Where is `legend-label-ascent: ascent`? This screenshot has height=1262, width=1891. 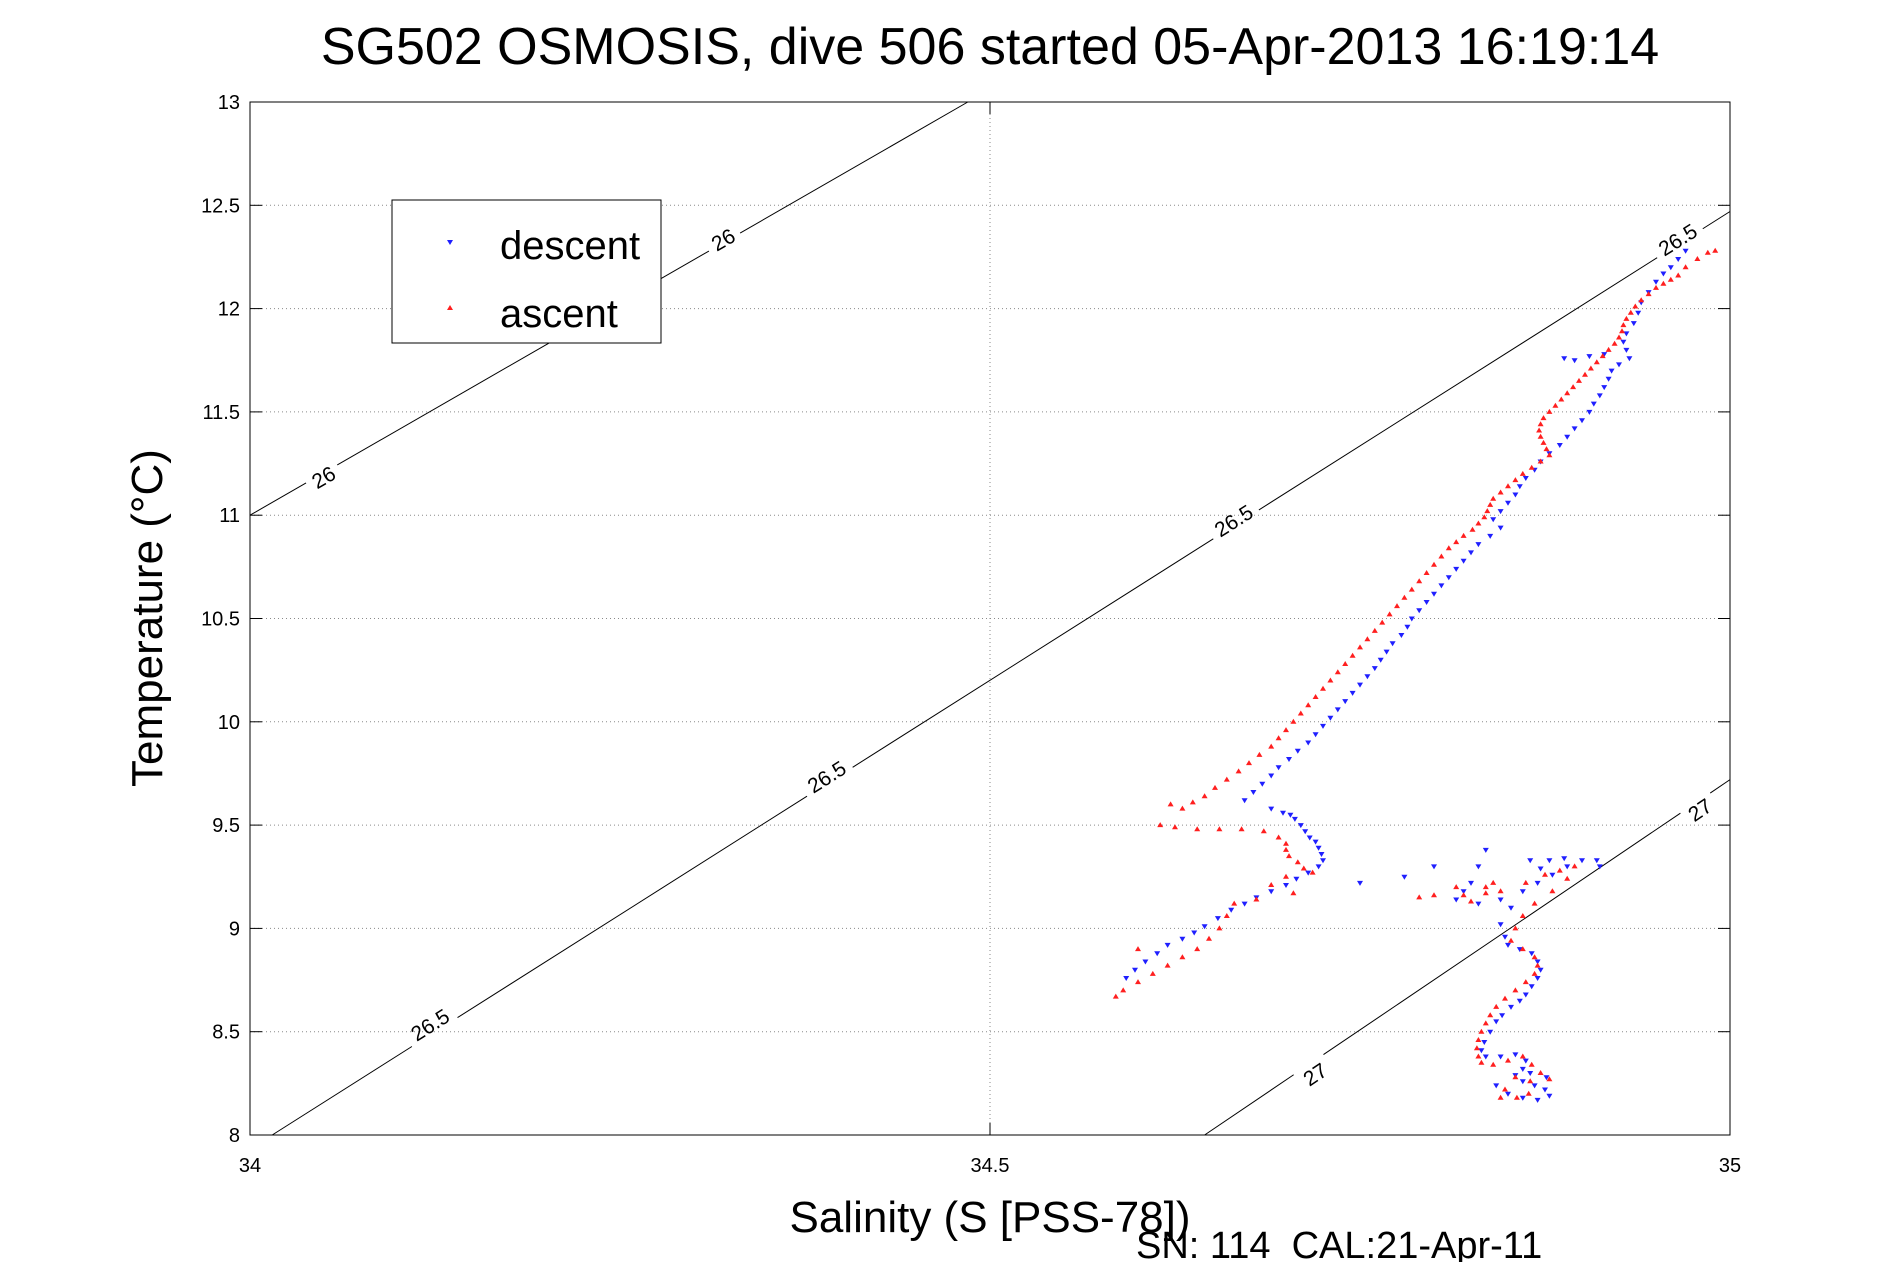
legend-label-ascent: ascent is located at coordinates (559, 314).